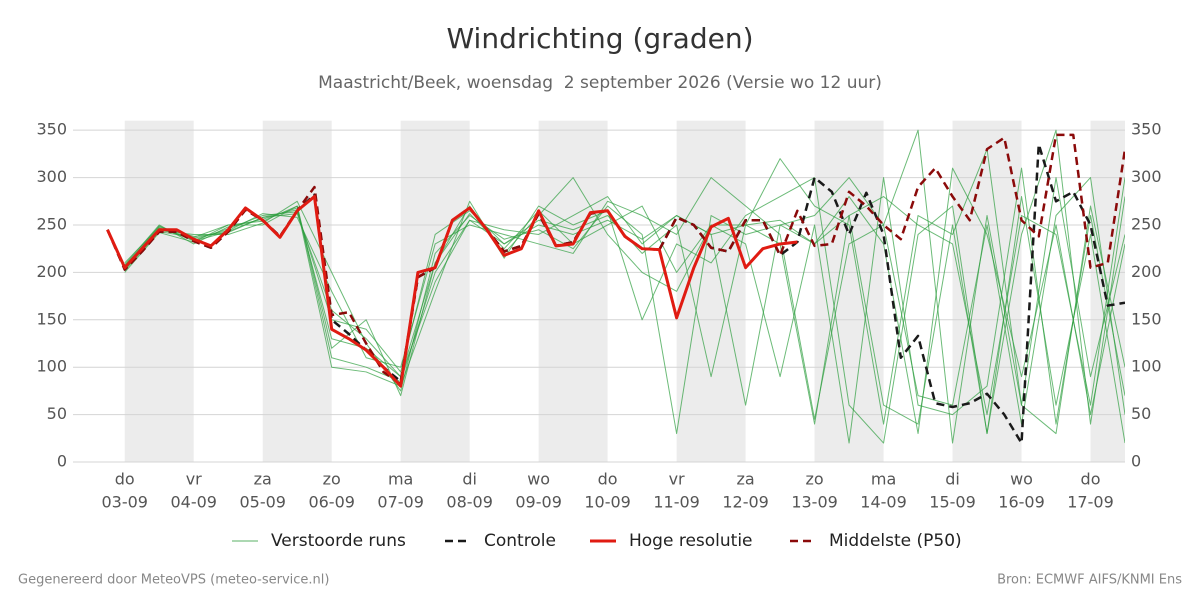 This screenshot has height=600, width=1200. What do you see at coordinates (676, 502) in the screenshot?
I see `x-tick-date: 11-09` at bounding box center [676, 502].